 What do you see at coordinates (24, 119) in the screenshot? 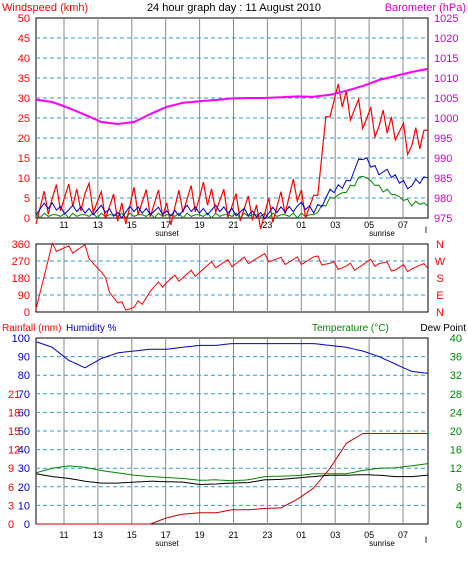
I see `wind-tick-label: 25` at bounding box center [24, 119].